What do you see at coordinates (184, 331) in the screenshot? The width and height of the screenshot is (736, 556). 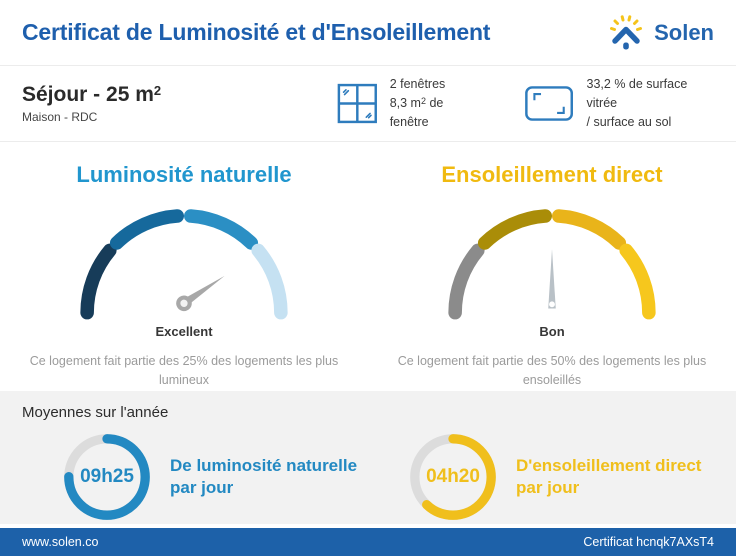 I see `gauge-rating: Excellent` at bounding box center [184, 331].